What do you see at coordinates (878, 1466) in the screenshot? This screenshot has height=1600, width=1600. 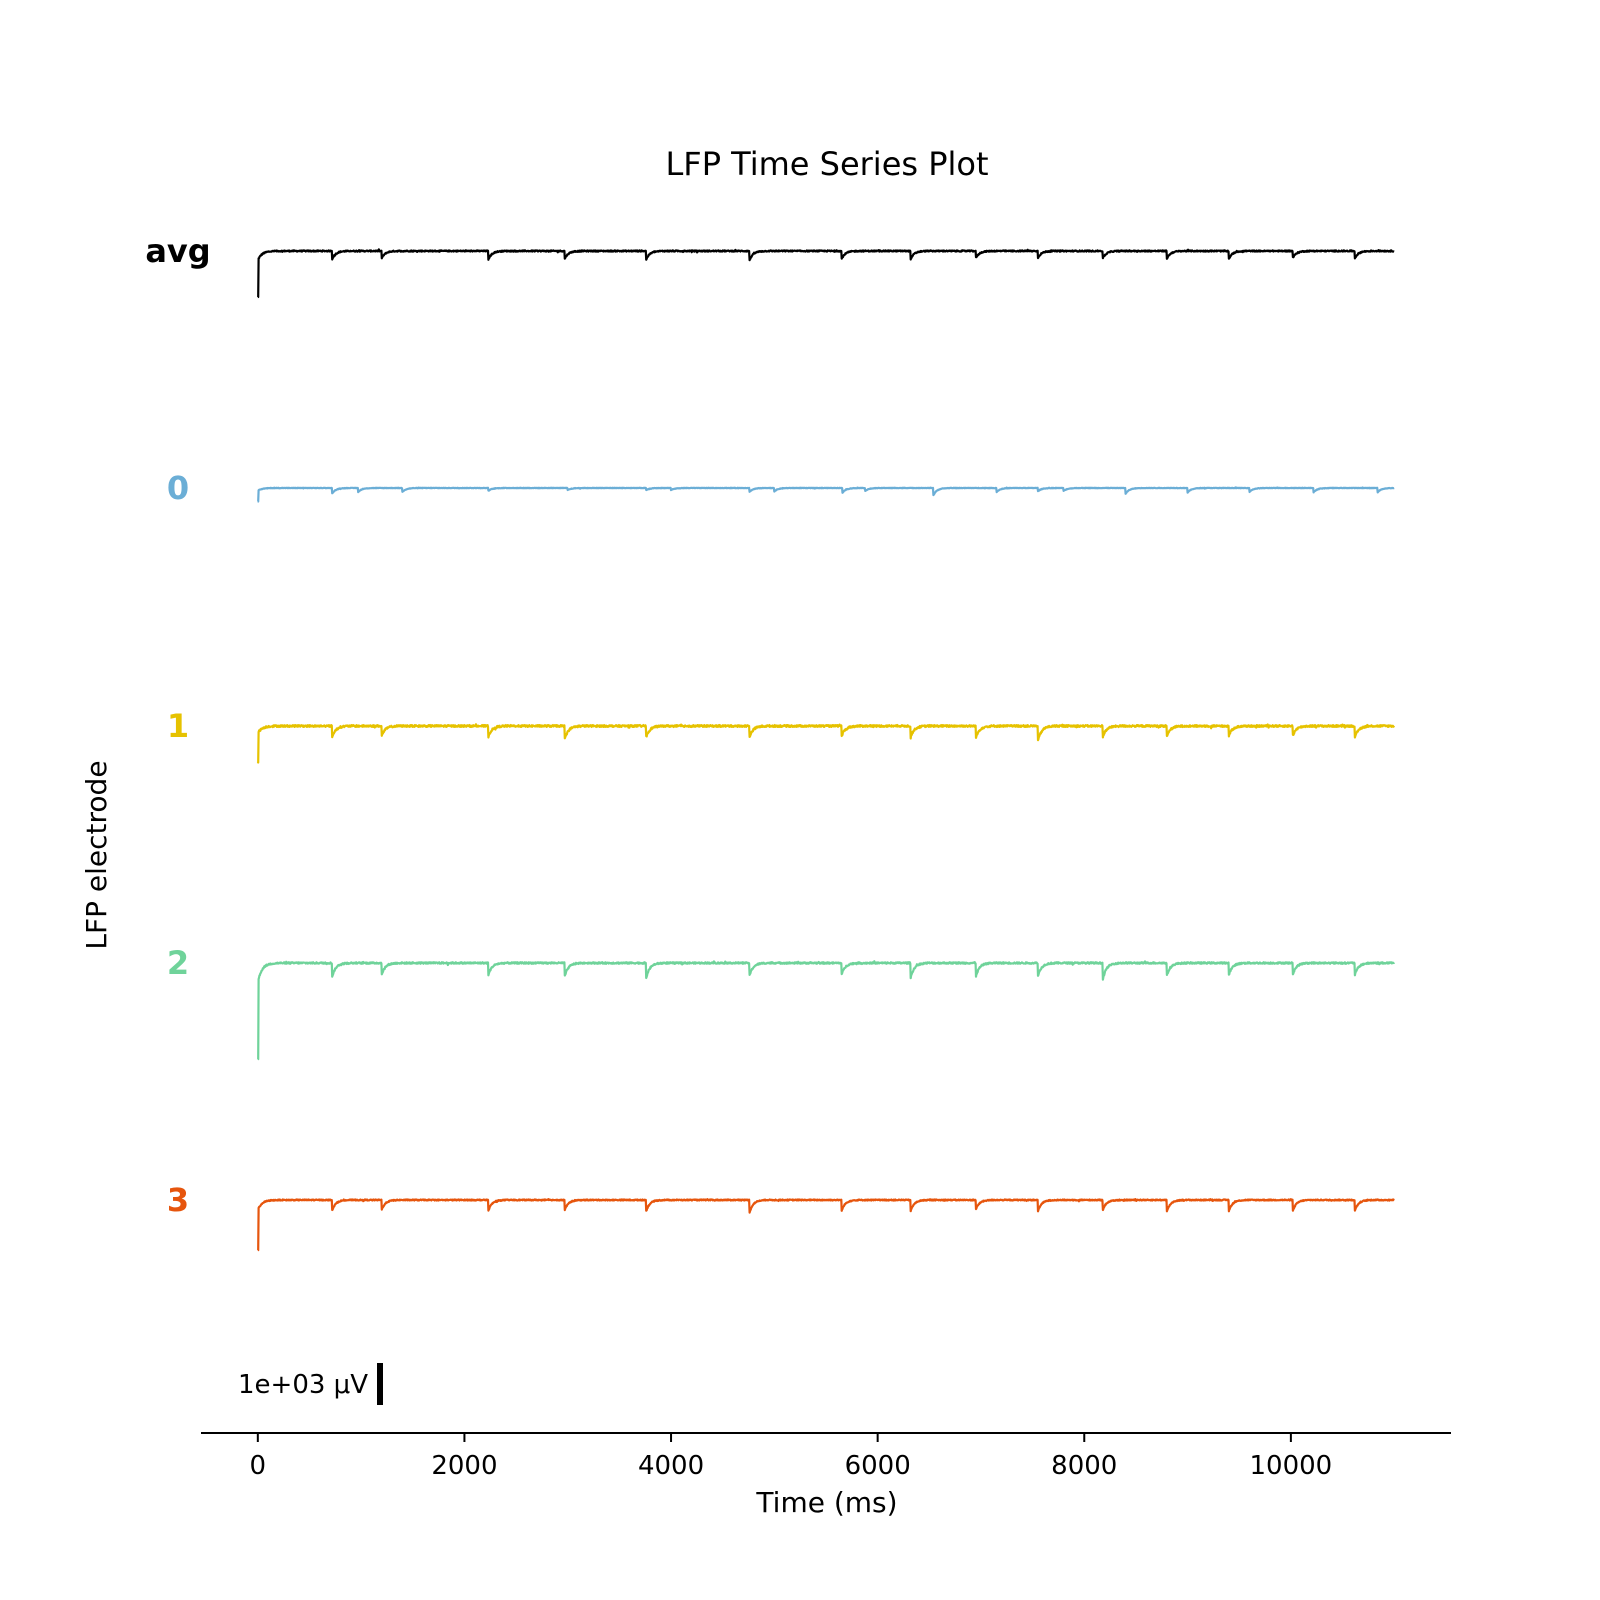 I see `x-tick-label: 6000` at bounding box center [878, 1466].